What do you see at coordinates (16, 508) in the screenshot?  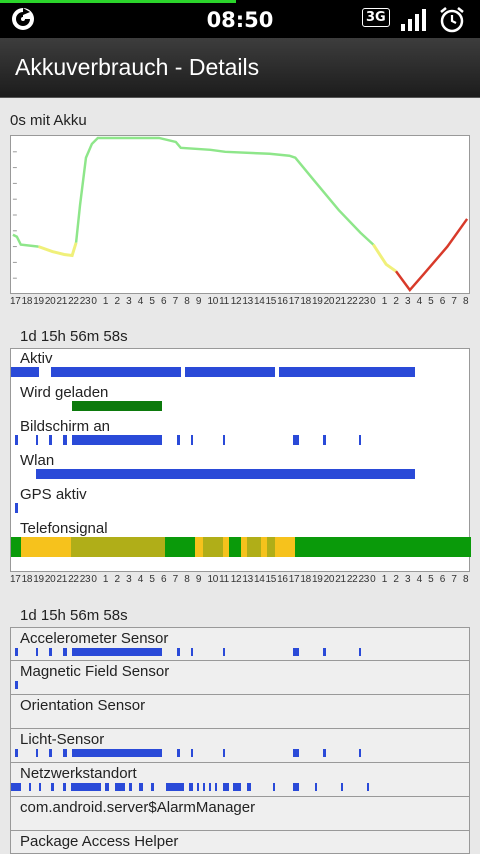 I see `timeline-gps` at bounding box center [16, 508].